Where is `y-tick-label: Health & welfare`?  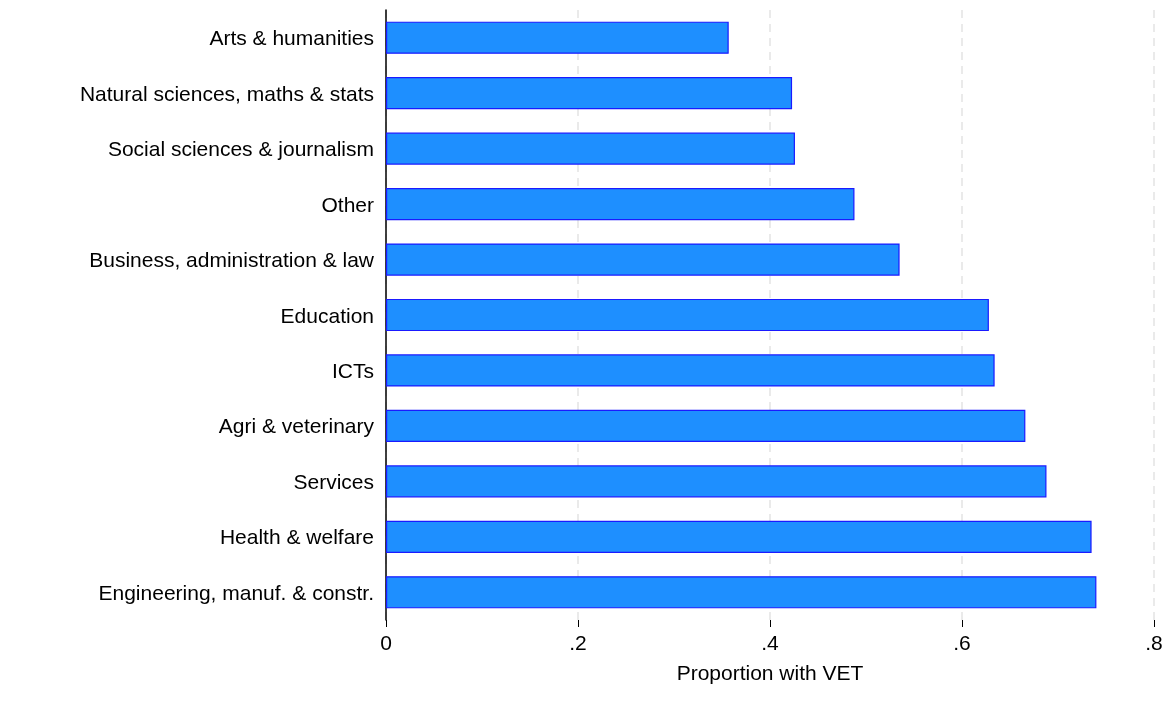
y-tick-label: Health & welfare is located at coordinates (296, 537).